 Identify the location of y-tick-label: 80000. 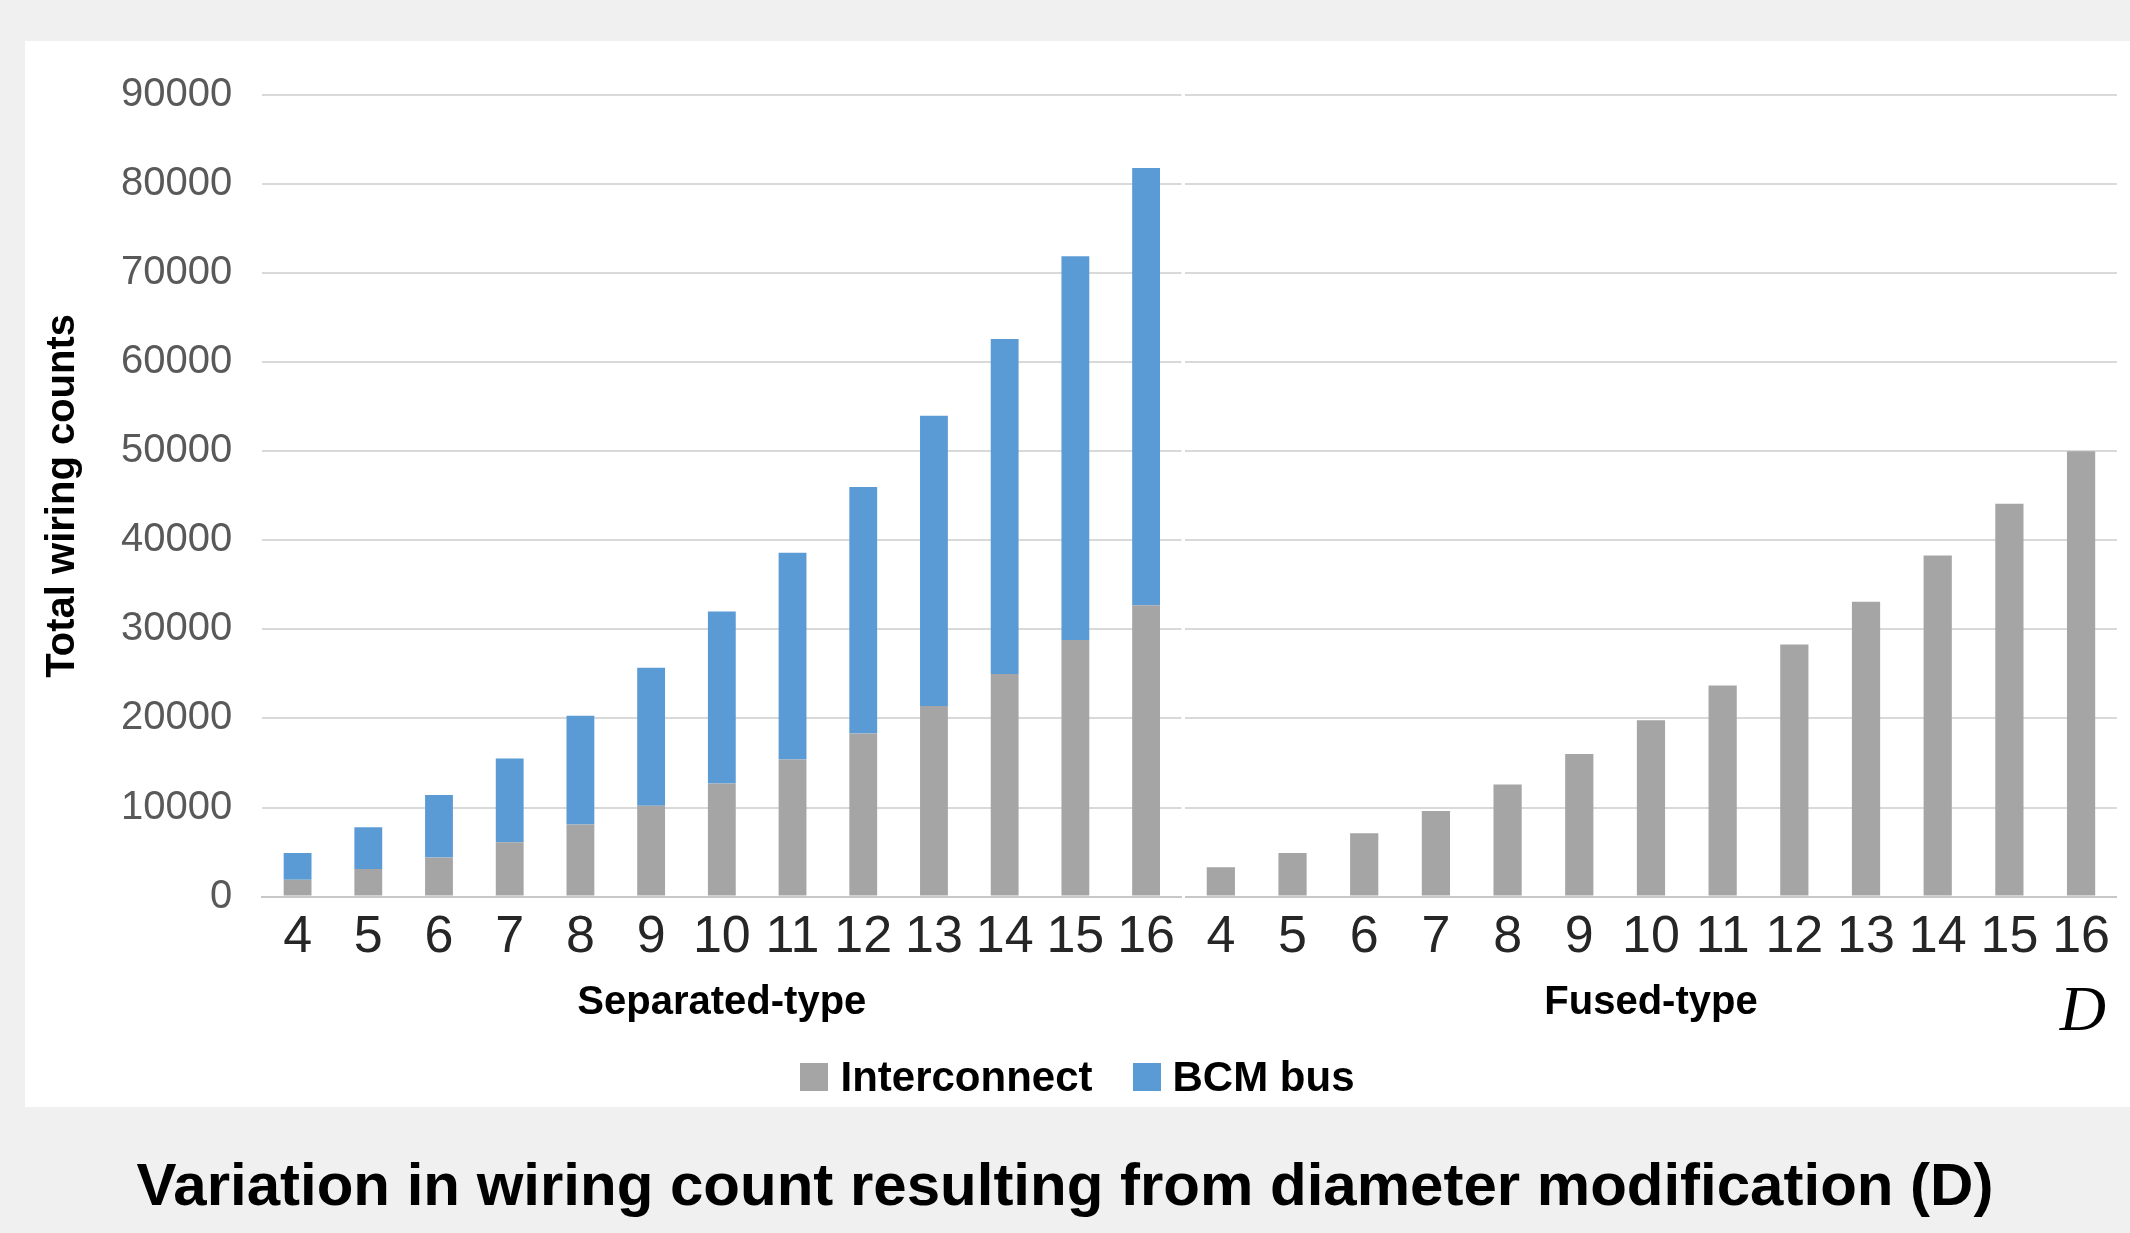
(177, 181).